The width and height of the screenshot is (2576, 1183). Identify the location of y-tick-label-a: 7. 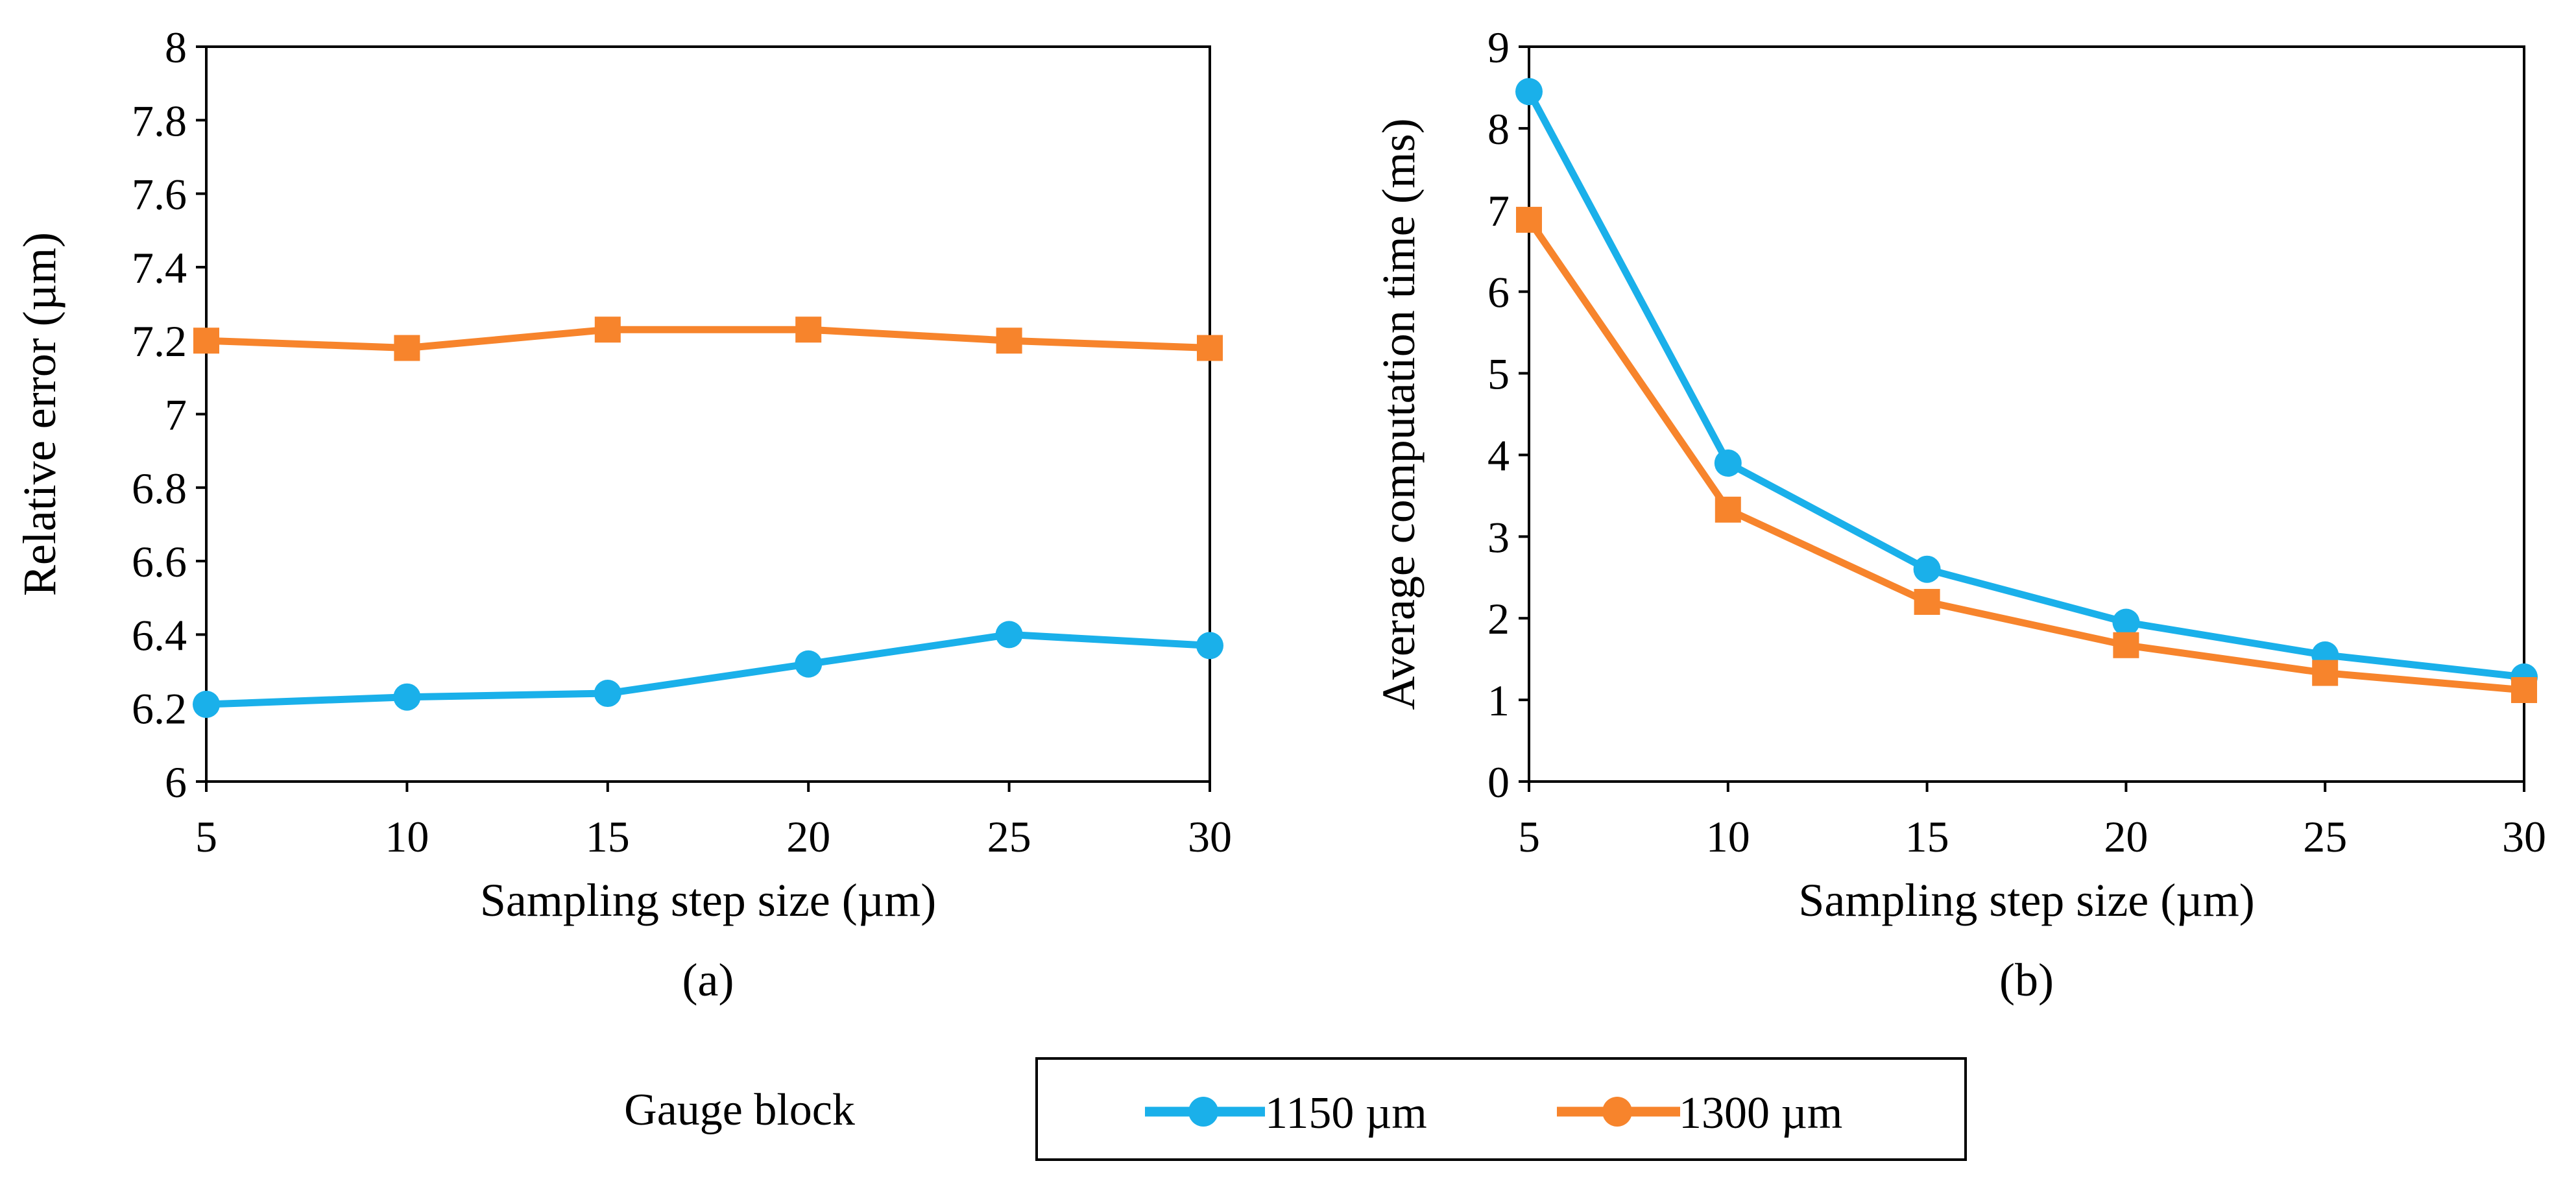
(176, 415).